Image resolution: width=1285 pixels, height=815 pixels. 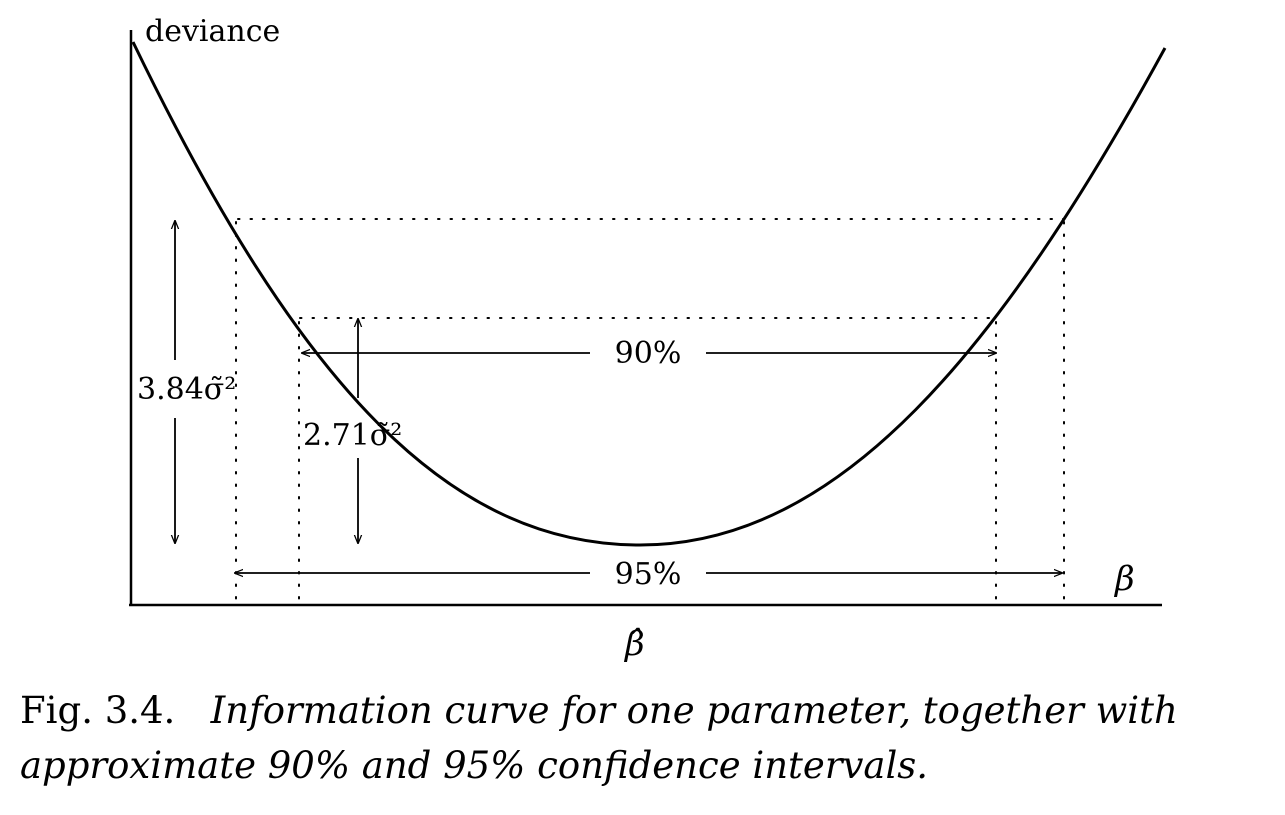 I want to click on x-axis-label: β, so click(x=1124, y=579).